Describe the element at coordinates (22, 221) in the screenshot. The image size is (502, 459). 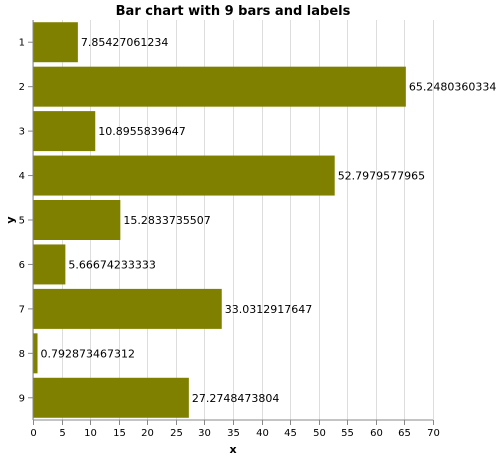
I see `y-tick-label: 5` at that location.